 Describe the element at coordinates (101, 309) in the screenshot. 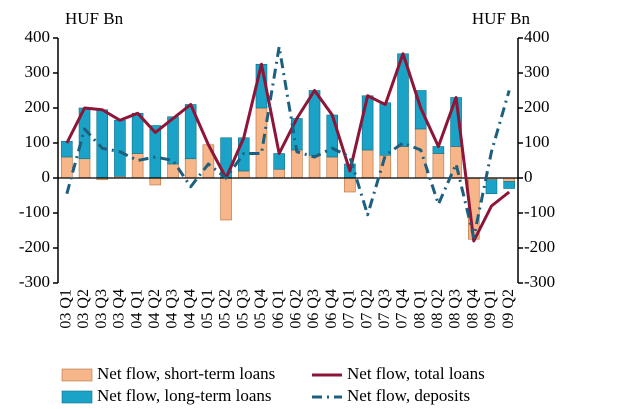

I see `x-tick-label: 03 Q3` at that location.